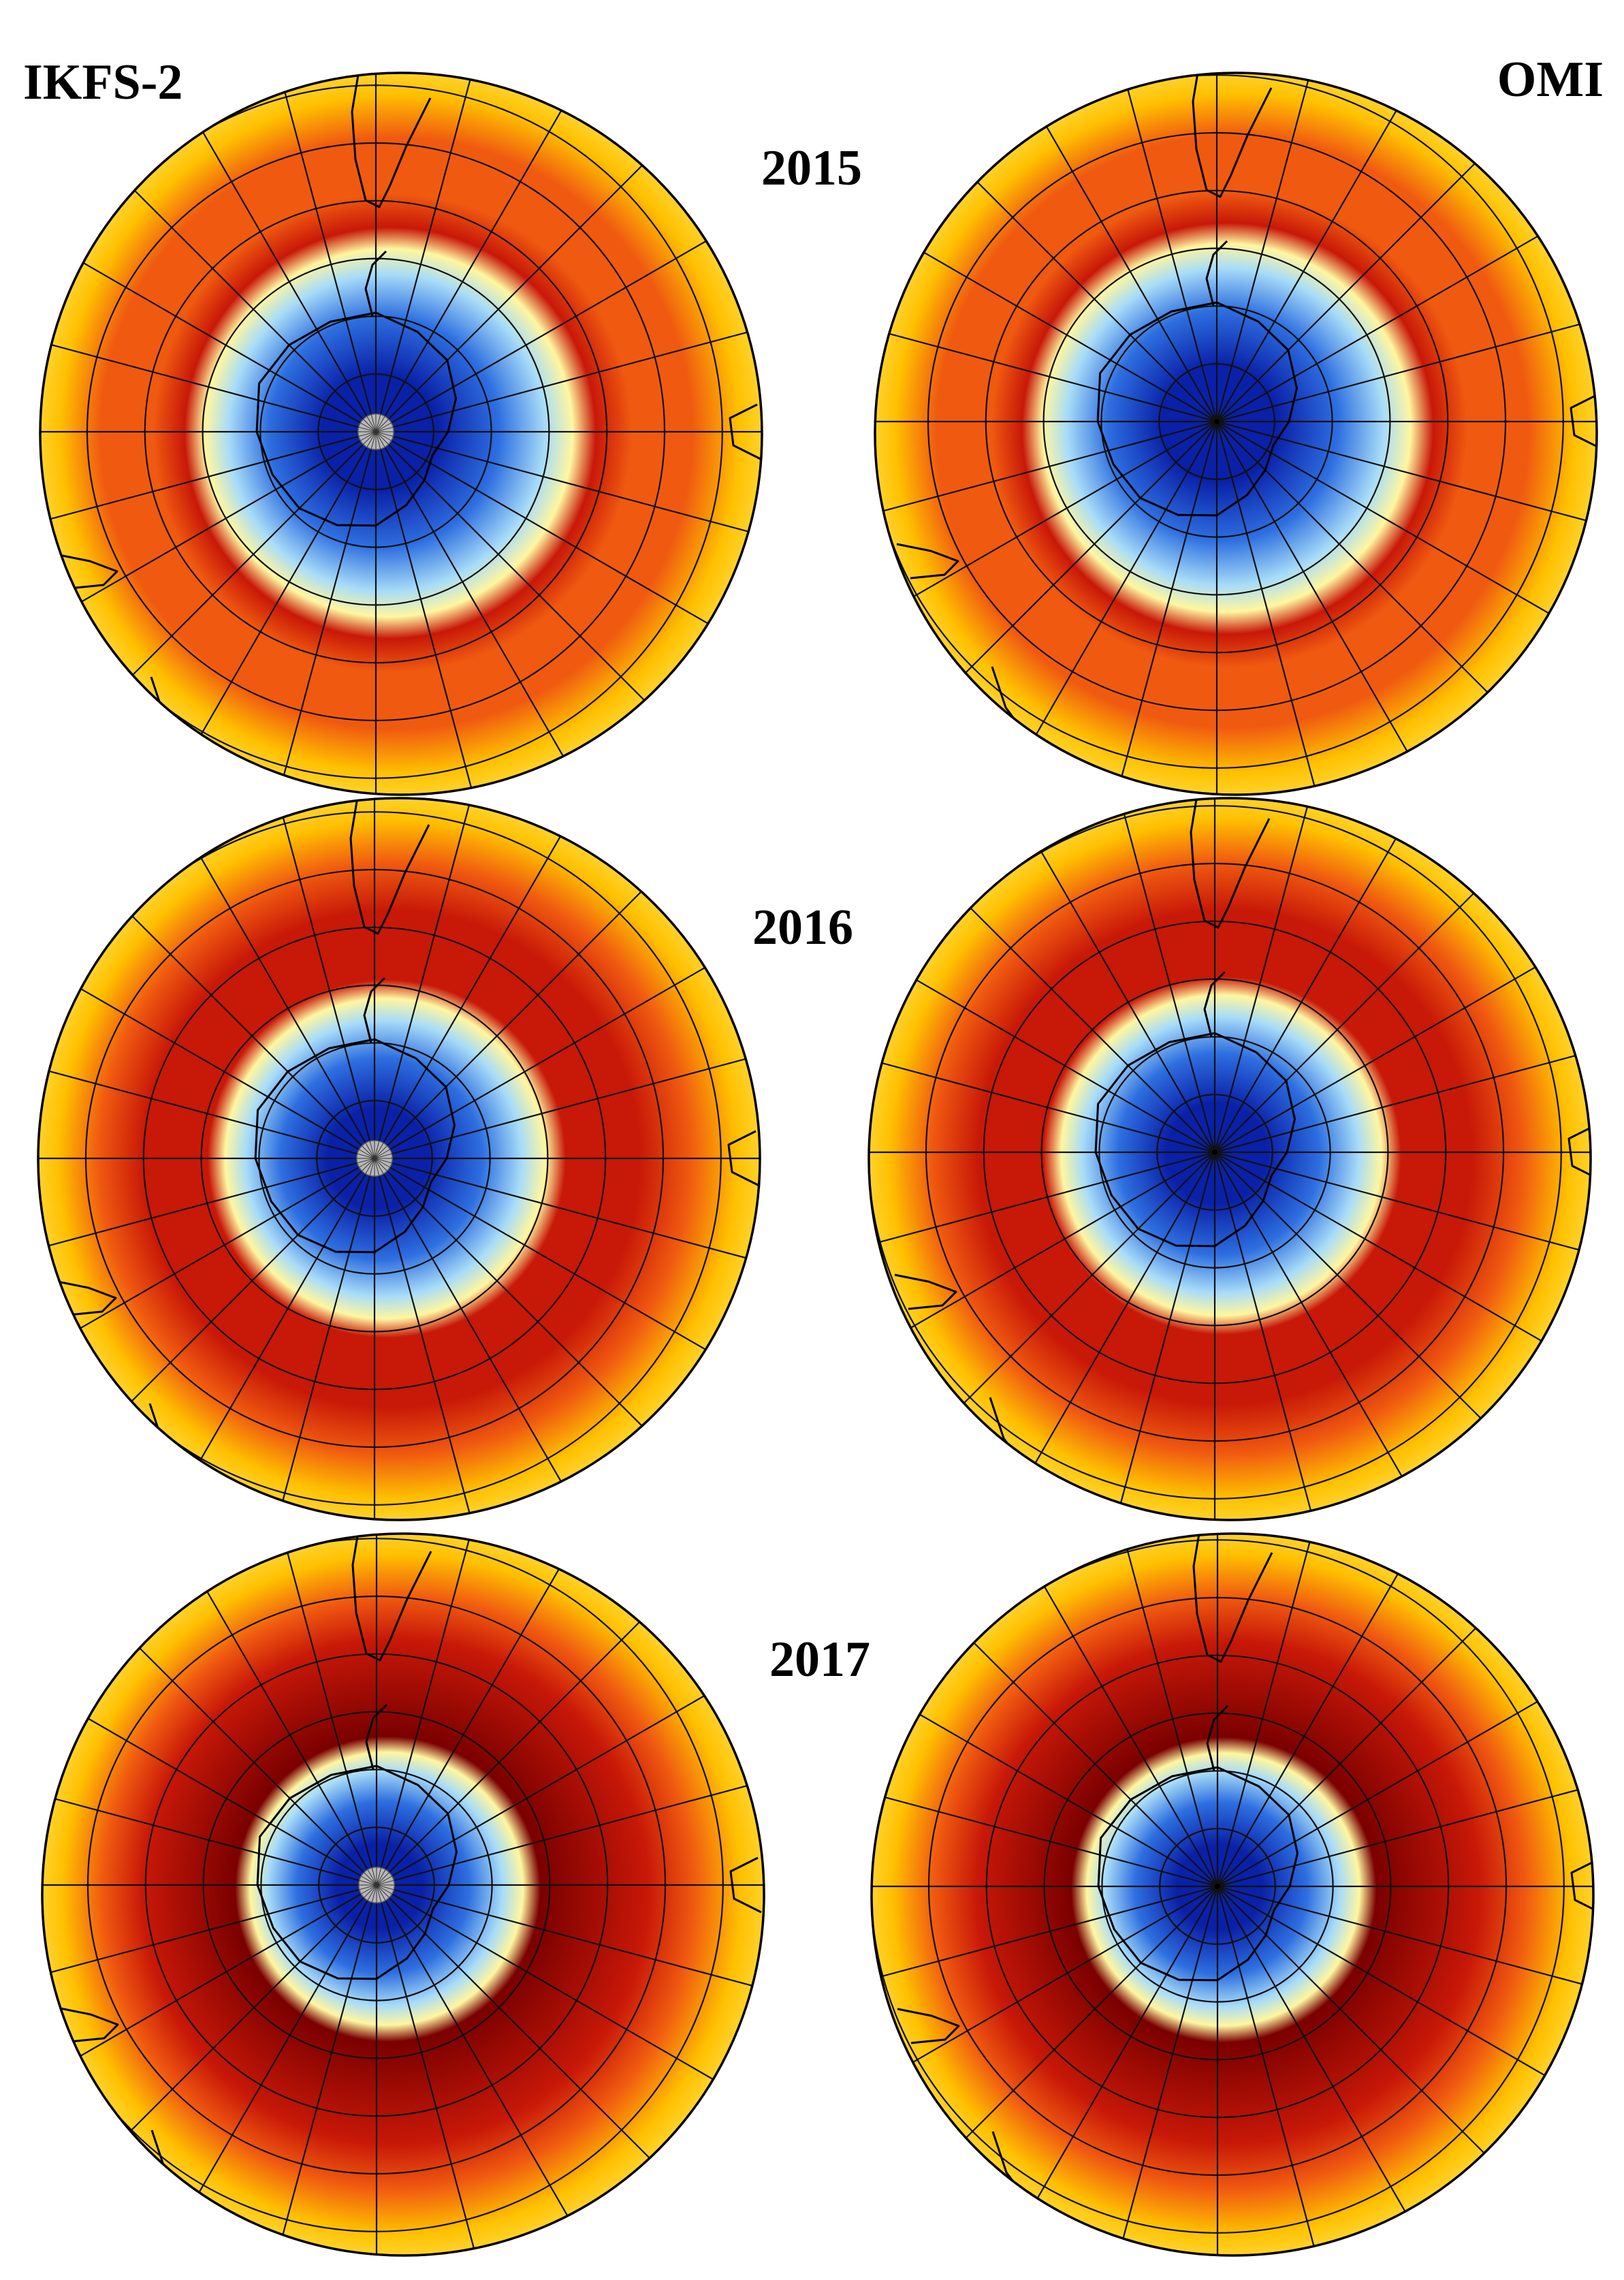 The width and height of the screenshot is (1624, 2280). I want to click on year-label-2016: 2016, so click(803, 927).